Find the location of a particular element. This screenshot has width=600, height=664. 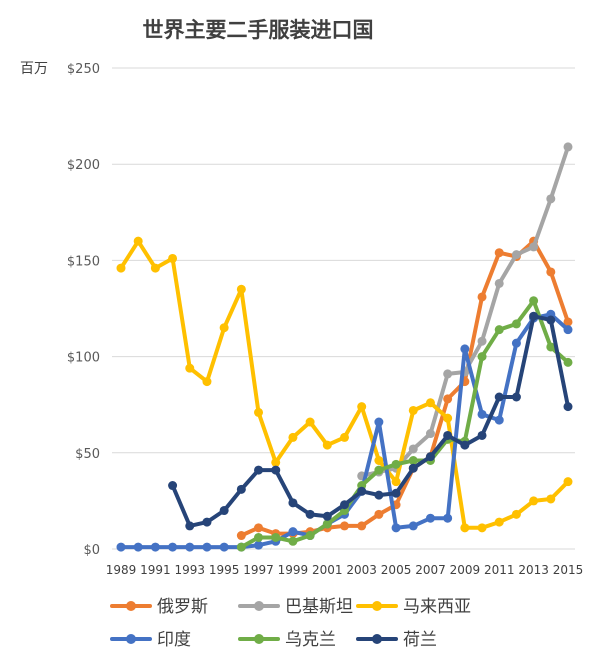

y-tick-label: $200 is located at coordinates (83, 165).